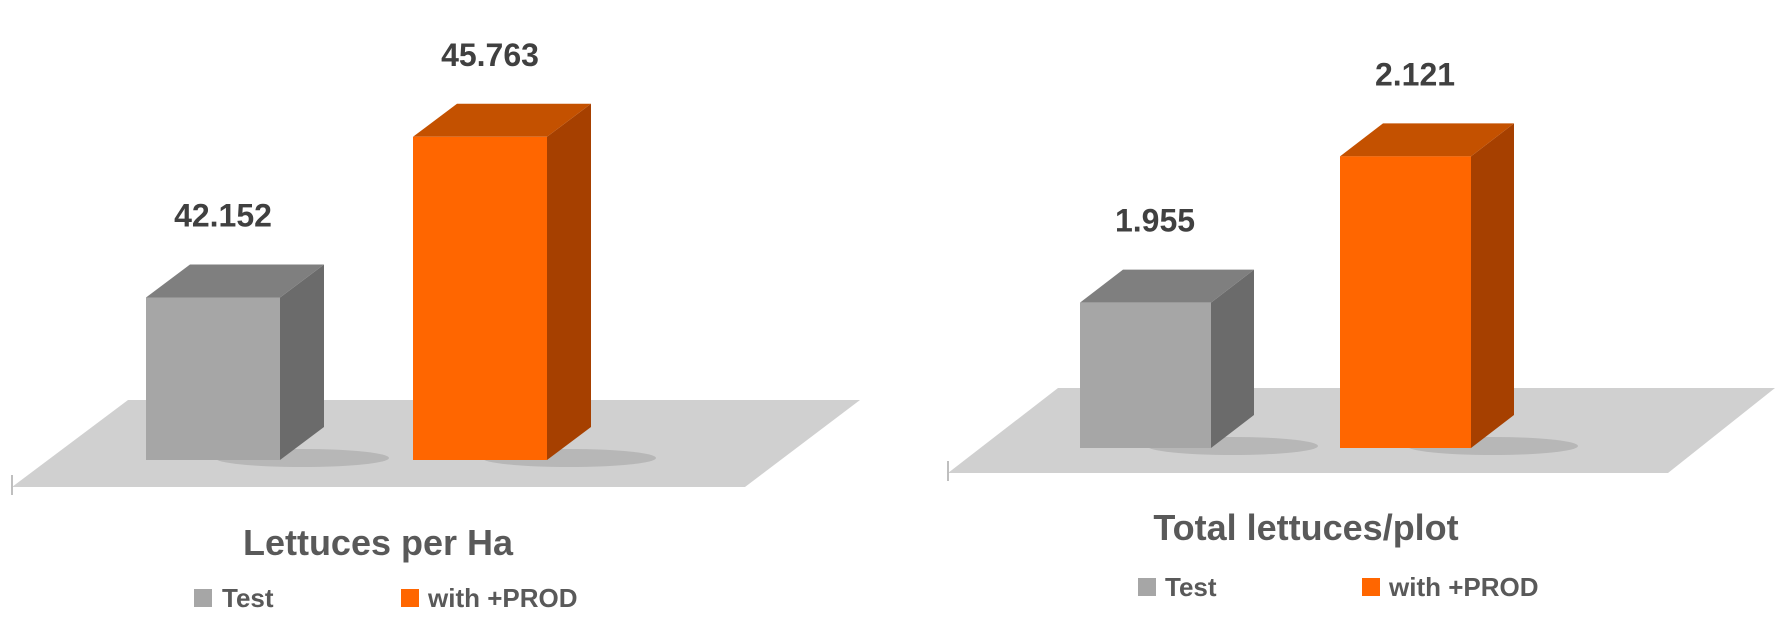 The width and height of the screenshot is (1775, 626). Describe the element at coordinates (1305, 527) in the screenshot. I see `chart-title: Total lettuces/plot` at that location.